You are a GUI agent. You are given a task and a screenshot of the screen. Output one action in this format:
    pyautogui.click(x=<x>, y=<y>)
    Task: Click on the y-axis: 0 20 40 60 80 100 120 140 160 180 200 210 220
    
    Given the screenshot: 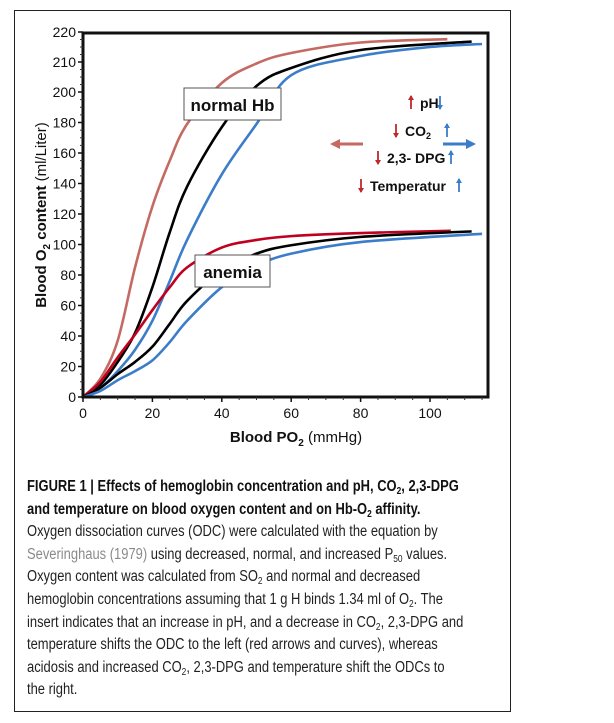 What is the action you would take?
    pyautogui.click(x=68, y=214)
    